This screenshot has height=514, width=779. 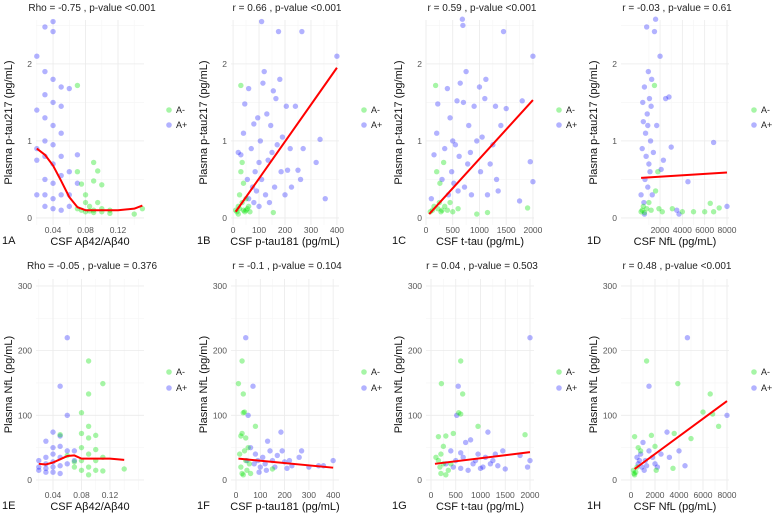 I want to click on y-tick-label: 300, so click(x=25, y=286).